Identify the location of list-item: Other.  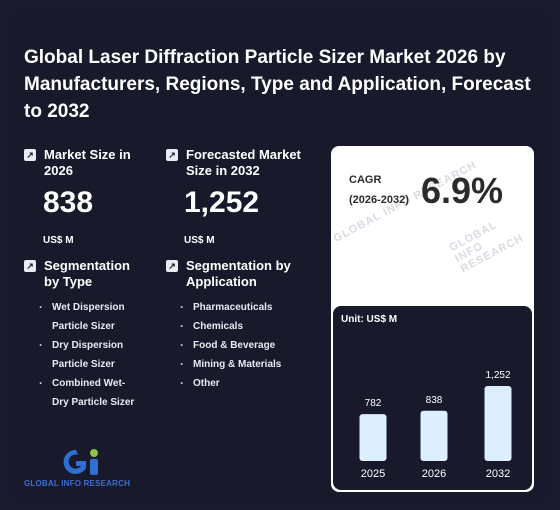
(247, 383).